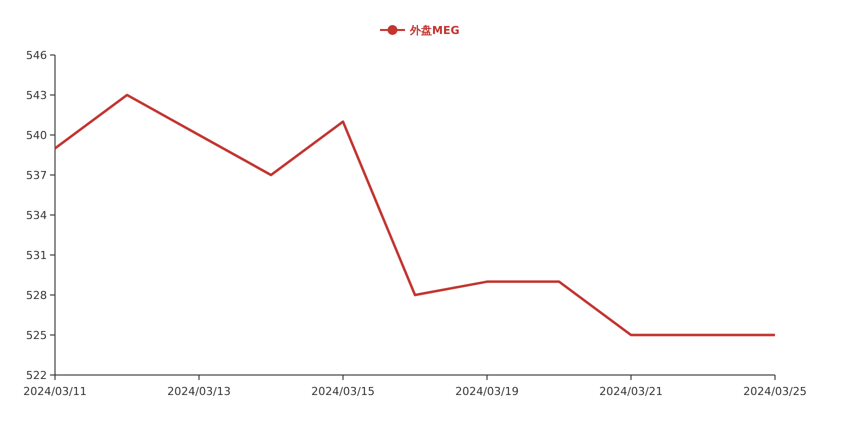 The image size is (850, 432). I want to click on y-tick-label: 543, so click(36, 95).